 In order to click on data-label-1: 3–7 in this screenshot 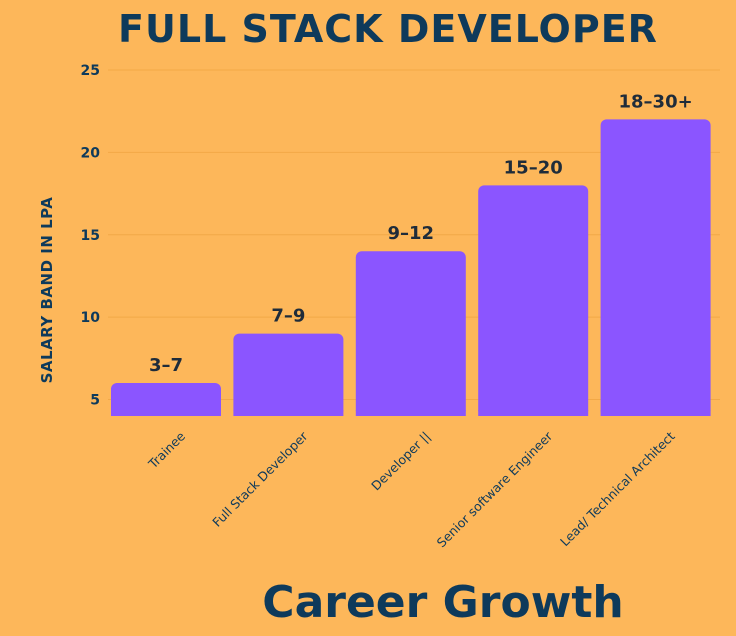, I will do `click(166, 365)`.